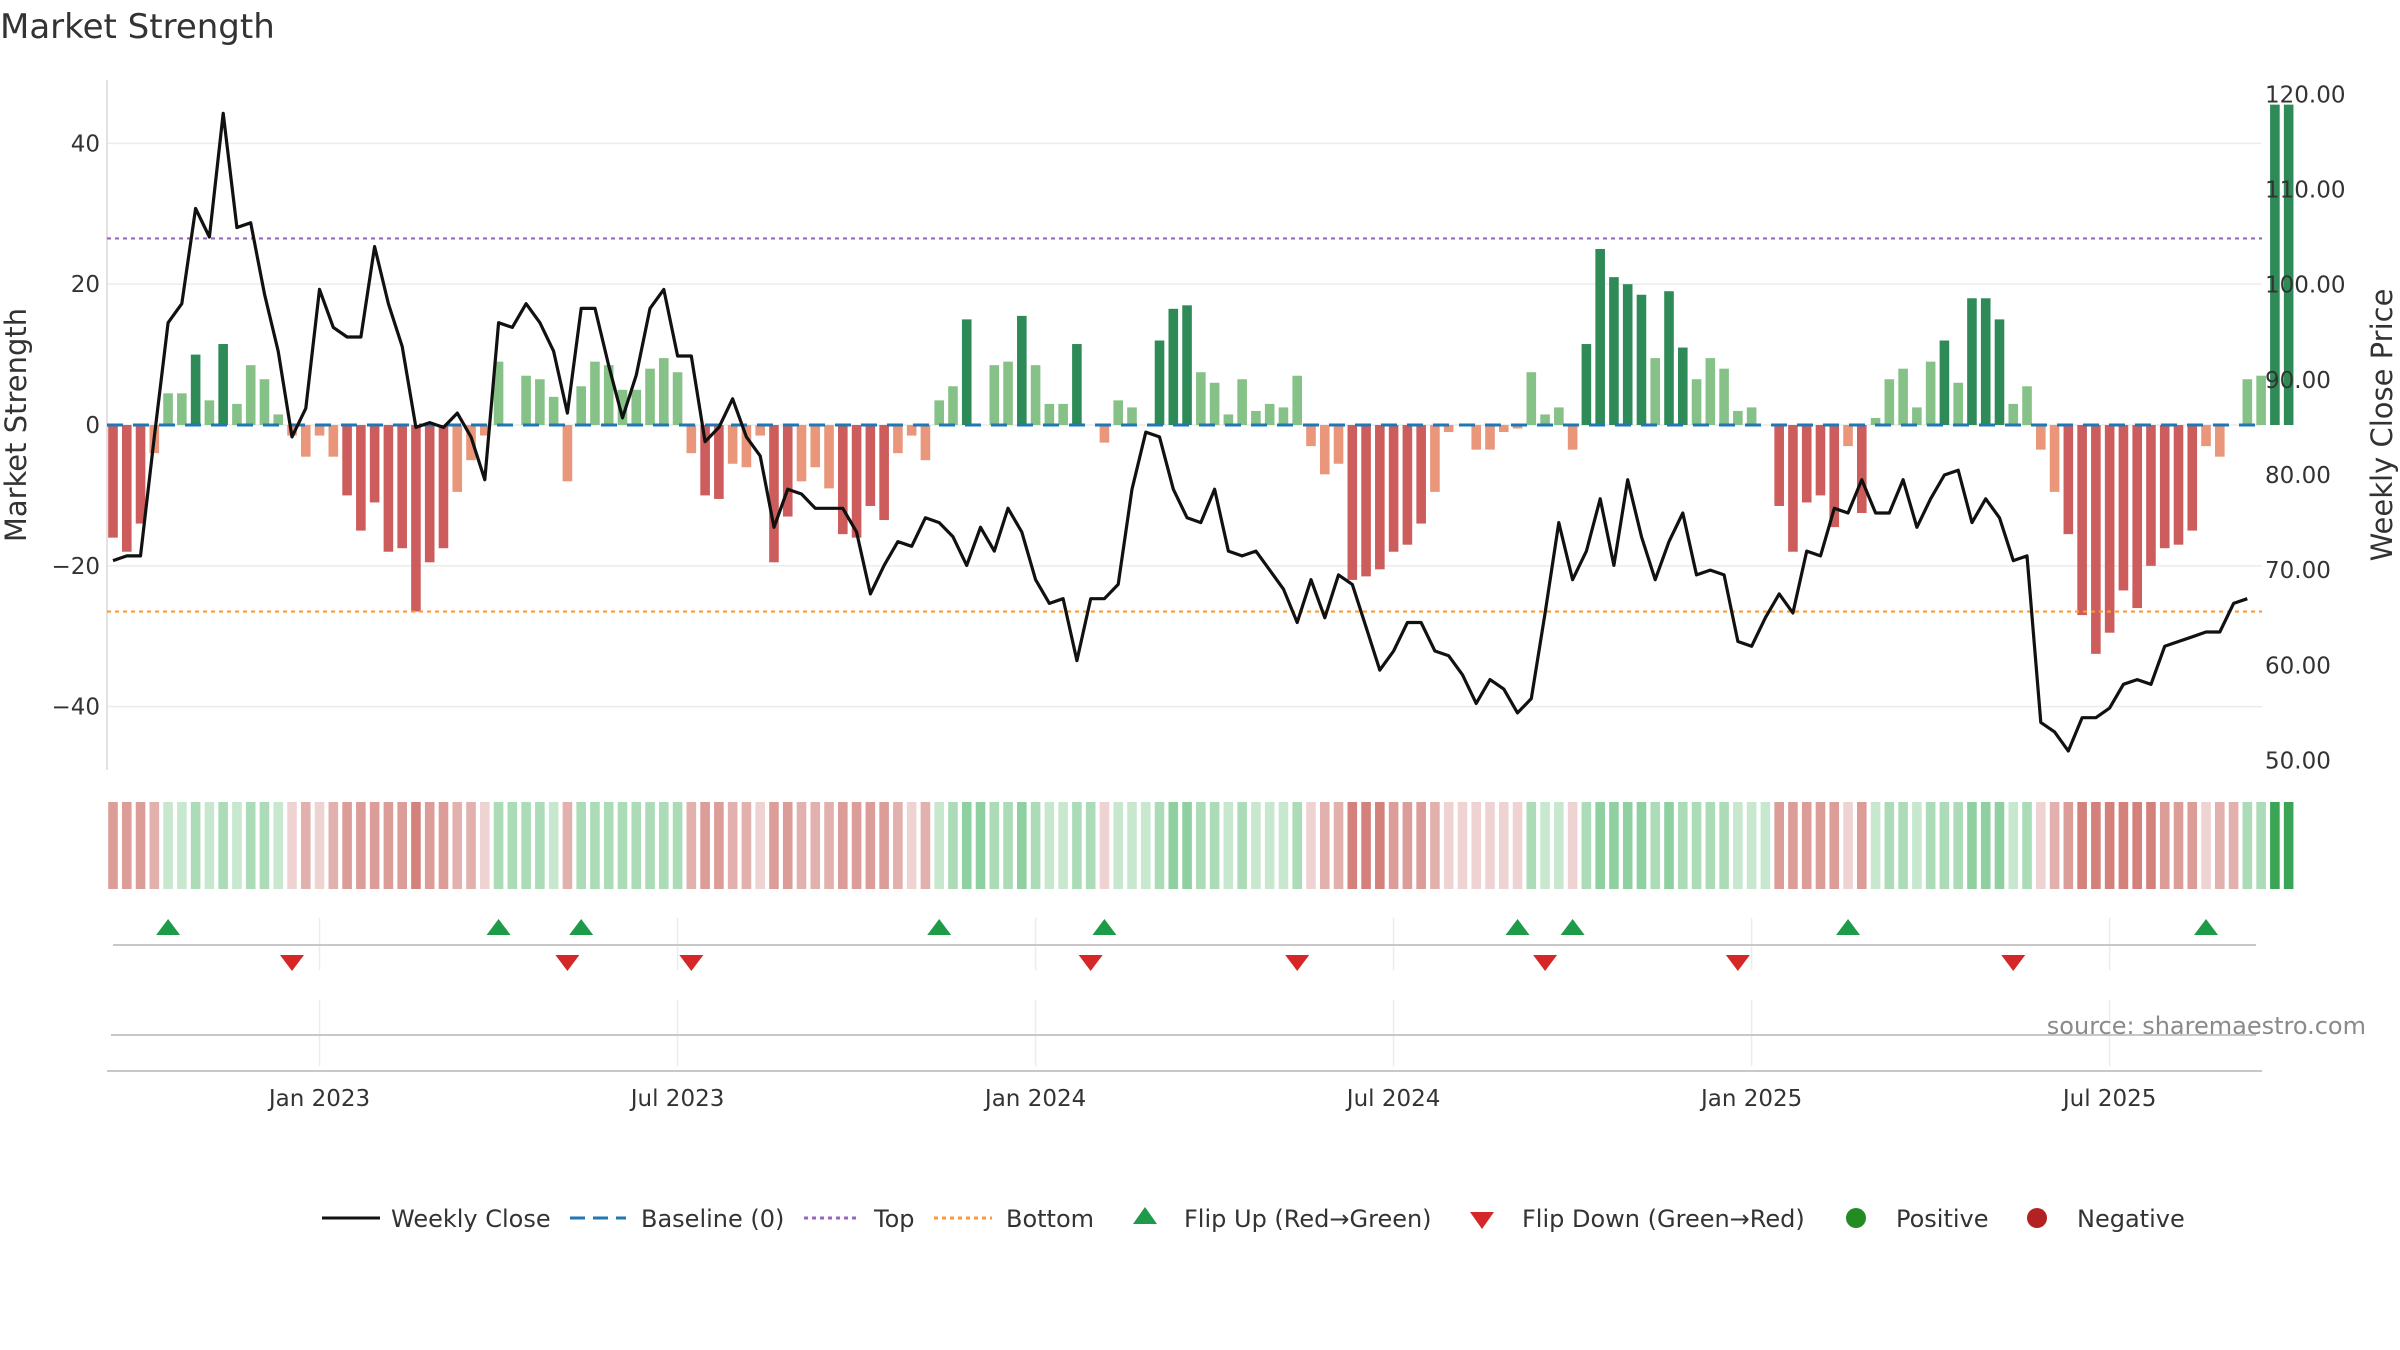 The image size is (2400, 1350). Describe the element at coordinates (75, 708) in the screenshot. I see `left-tick-label: −40` at that location.